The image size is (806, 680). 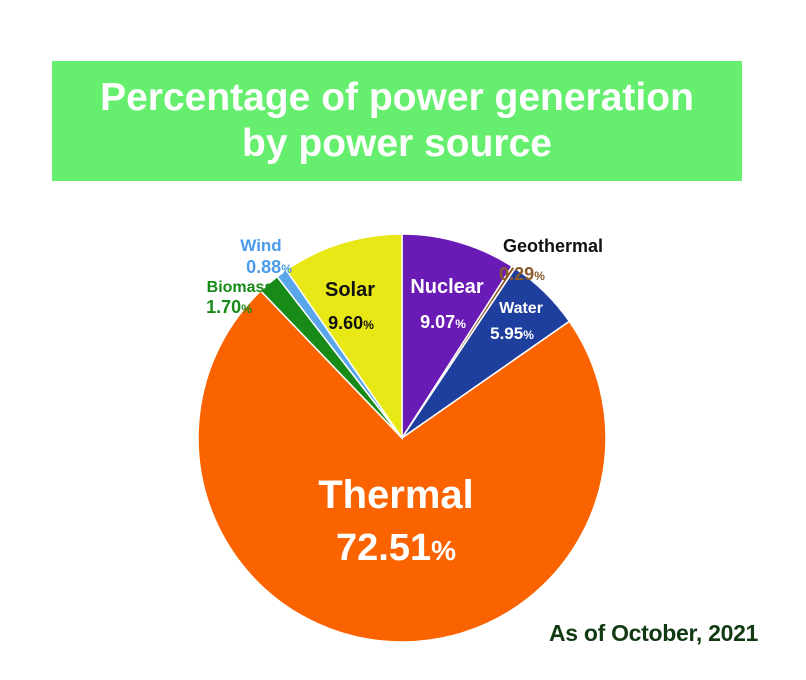 What do you see at coordinates (240, 287) in the screenshot?
I see `label-biomass: Biomass` at bounding box center [240, 287].